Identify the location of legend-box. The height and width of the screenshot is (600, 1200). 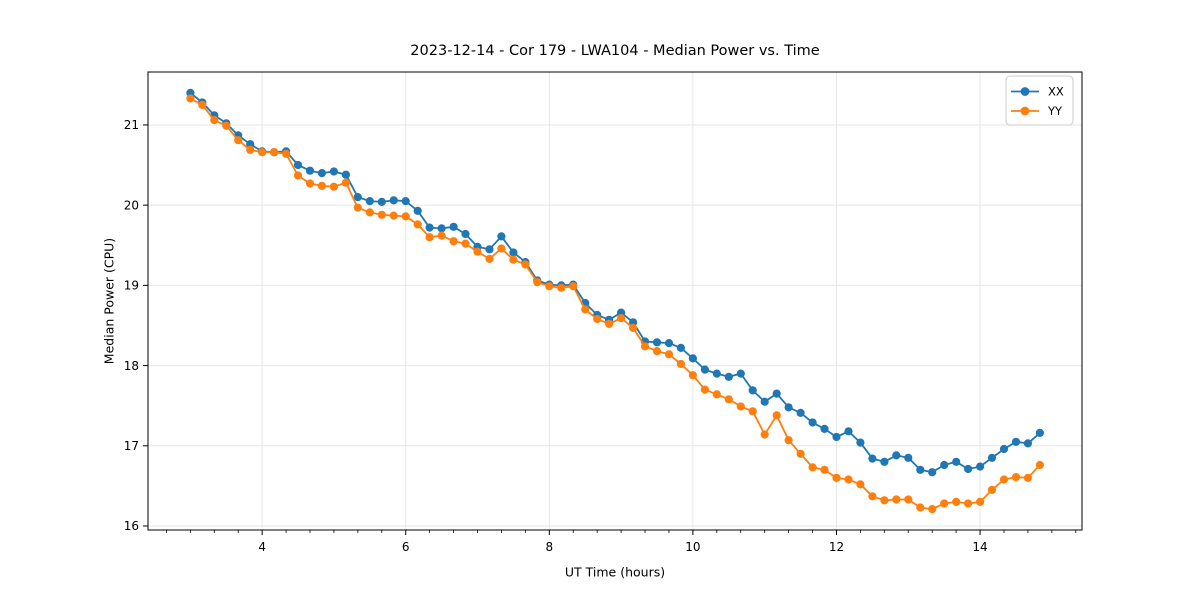
(1039, 100).